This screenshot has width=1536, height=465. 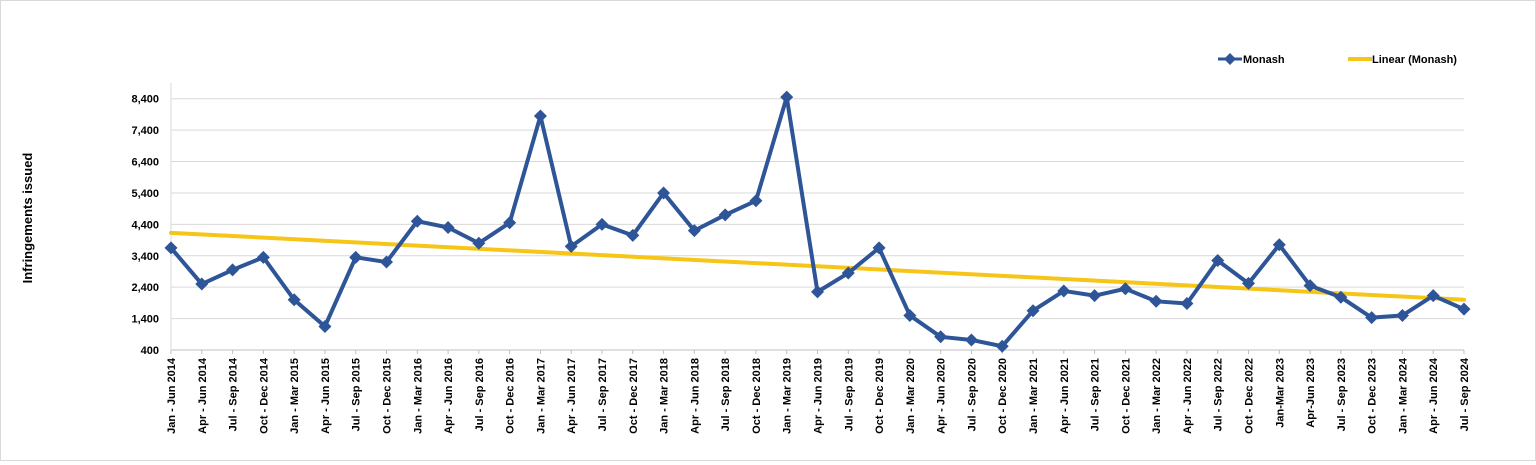 I want to click on y-axis-label: Infringements issued, so click(x=27, y=218).